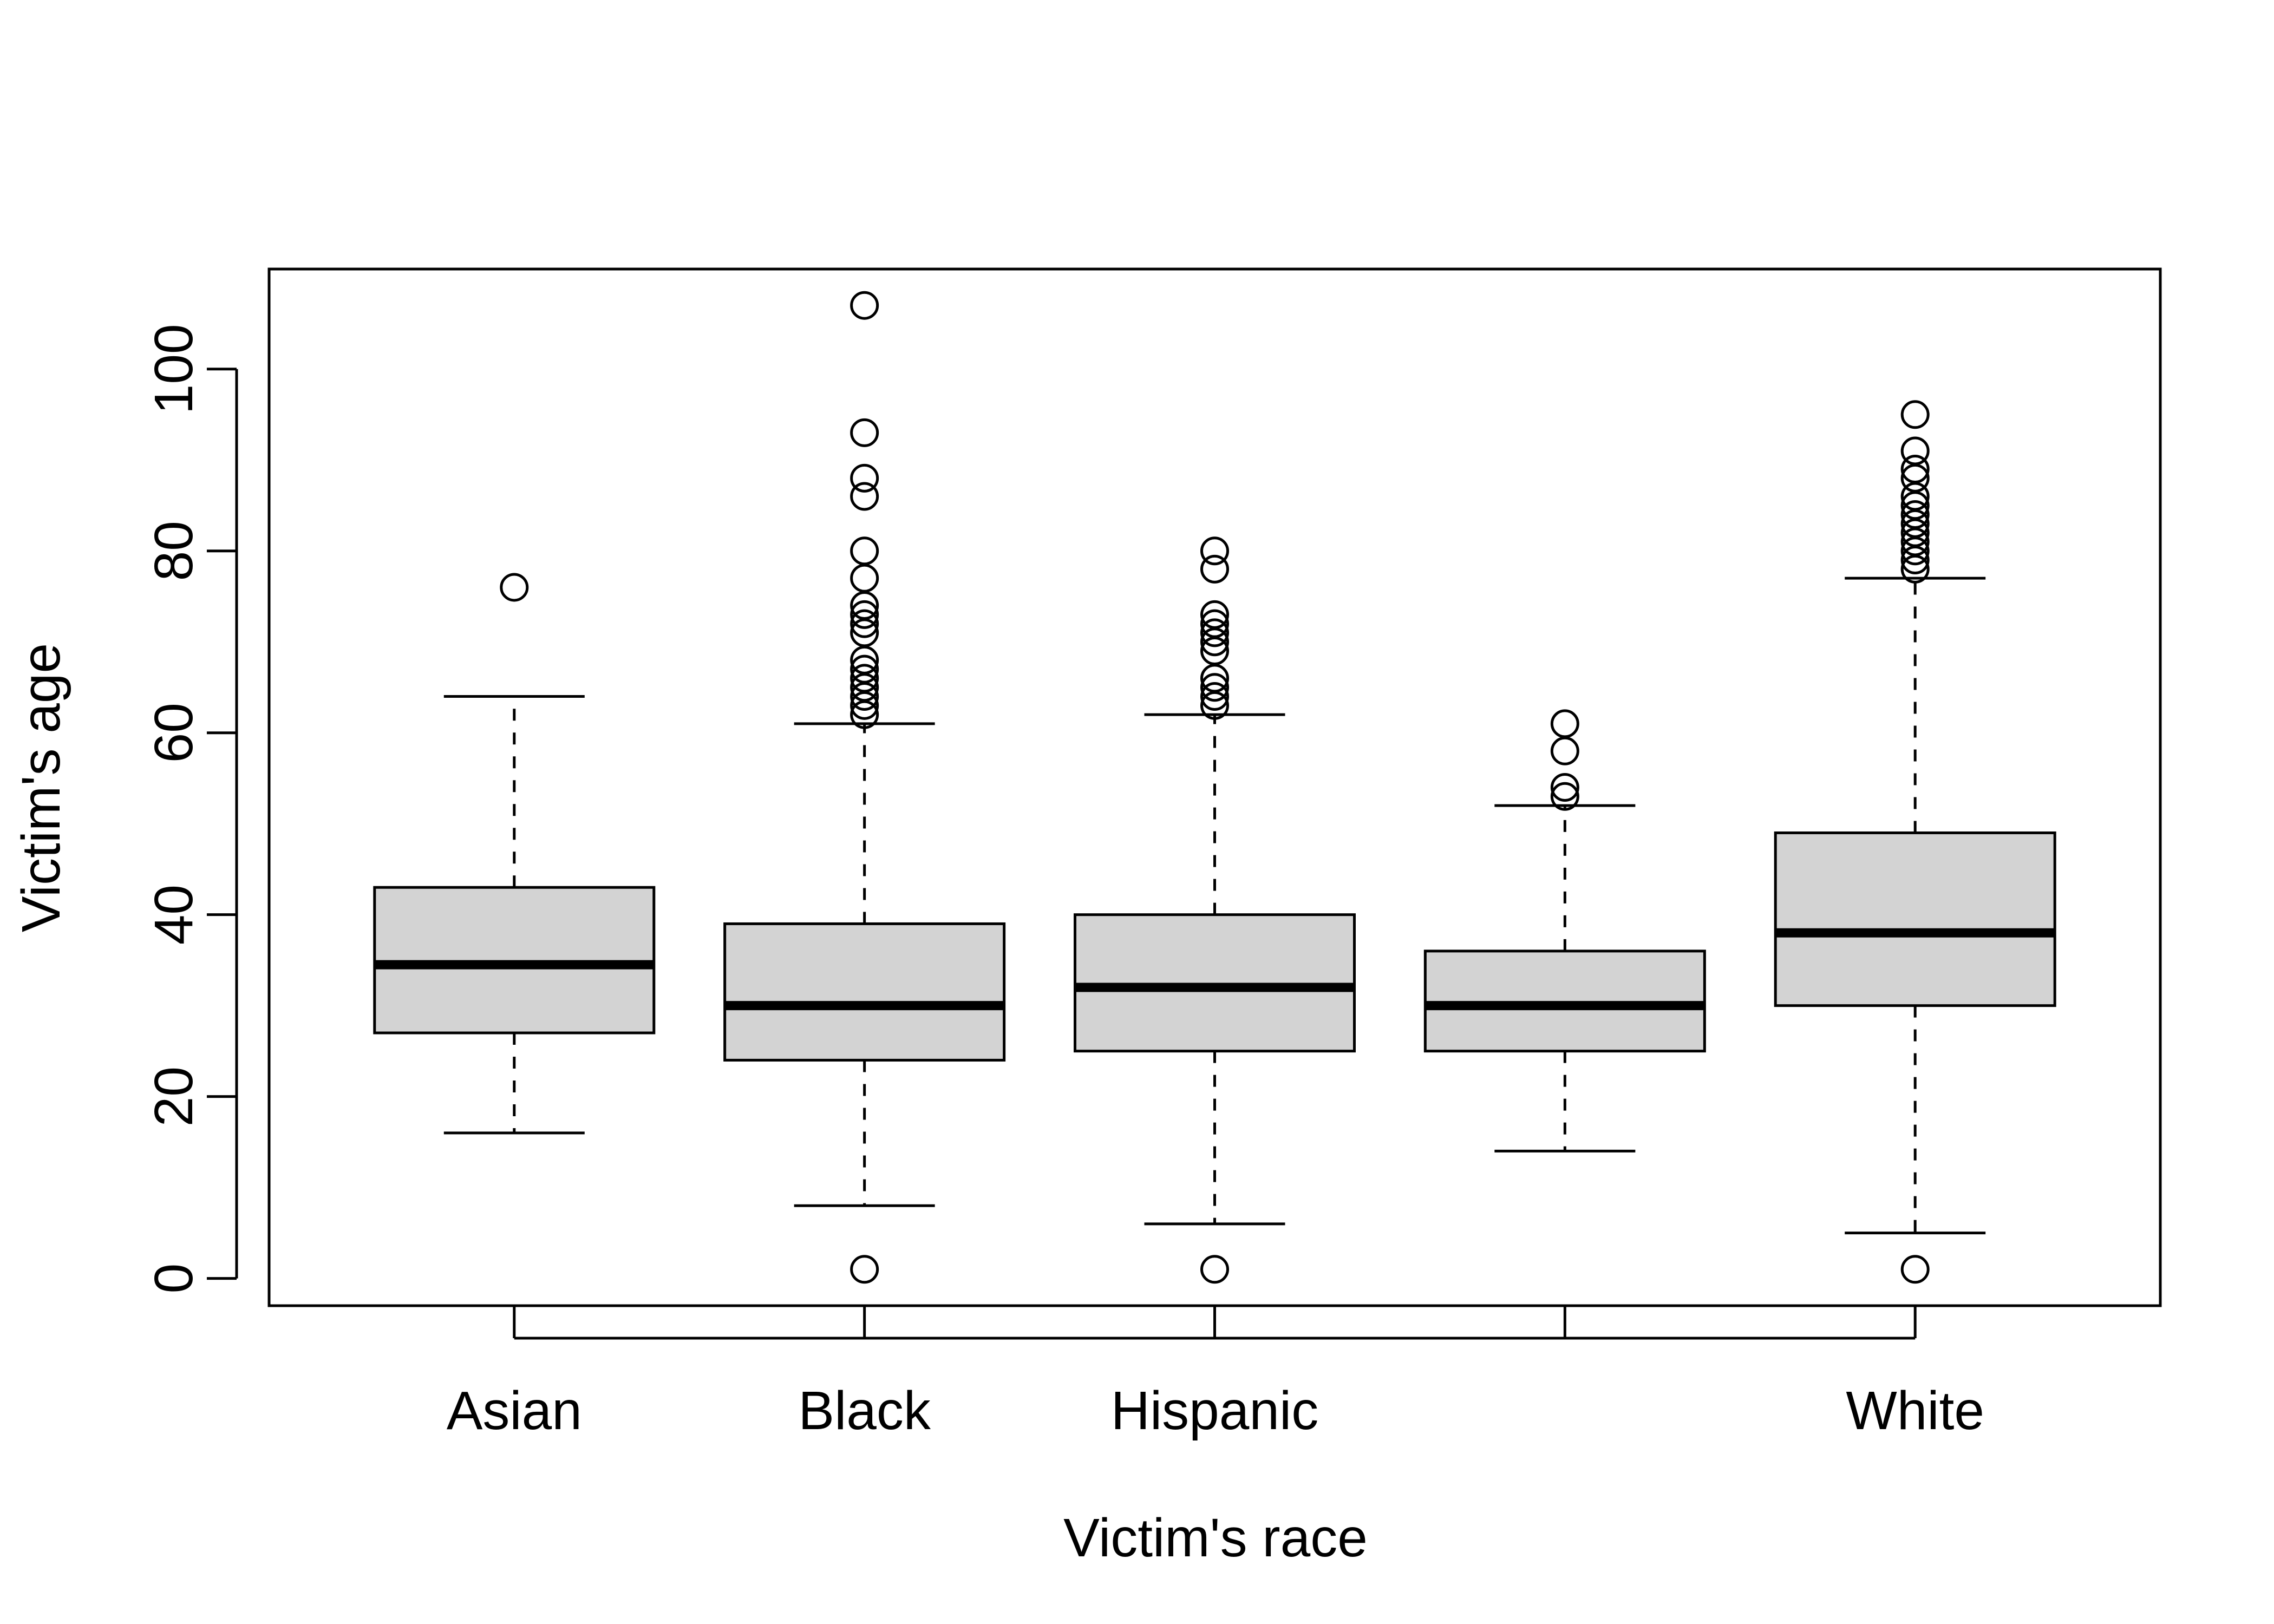 This screenshot has width=2274, height=1624. What do you see at coordinates (174, 915) in the screenshot?
I see `y-tick-label: 40` at bounding box center [174, 915].